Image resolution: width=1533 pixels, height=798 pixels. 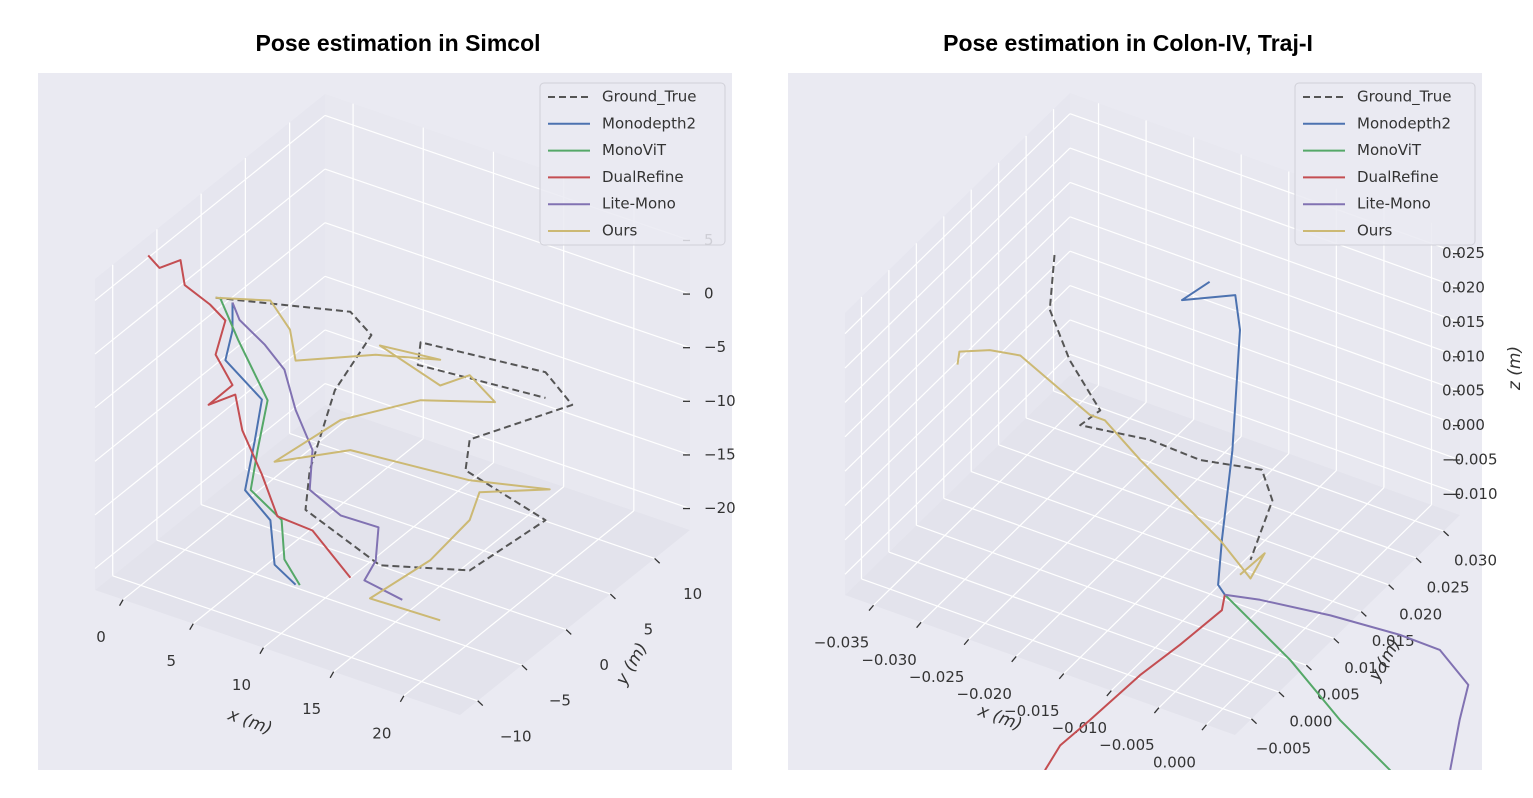 What do you see at coordinates (1338, 695) in the screenshot?
I see `y-tick-label: 0.005` at bounding box center [1338, 695].